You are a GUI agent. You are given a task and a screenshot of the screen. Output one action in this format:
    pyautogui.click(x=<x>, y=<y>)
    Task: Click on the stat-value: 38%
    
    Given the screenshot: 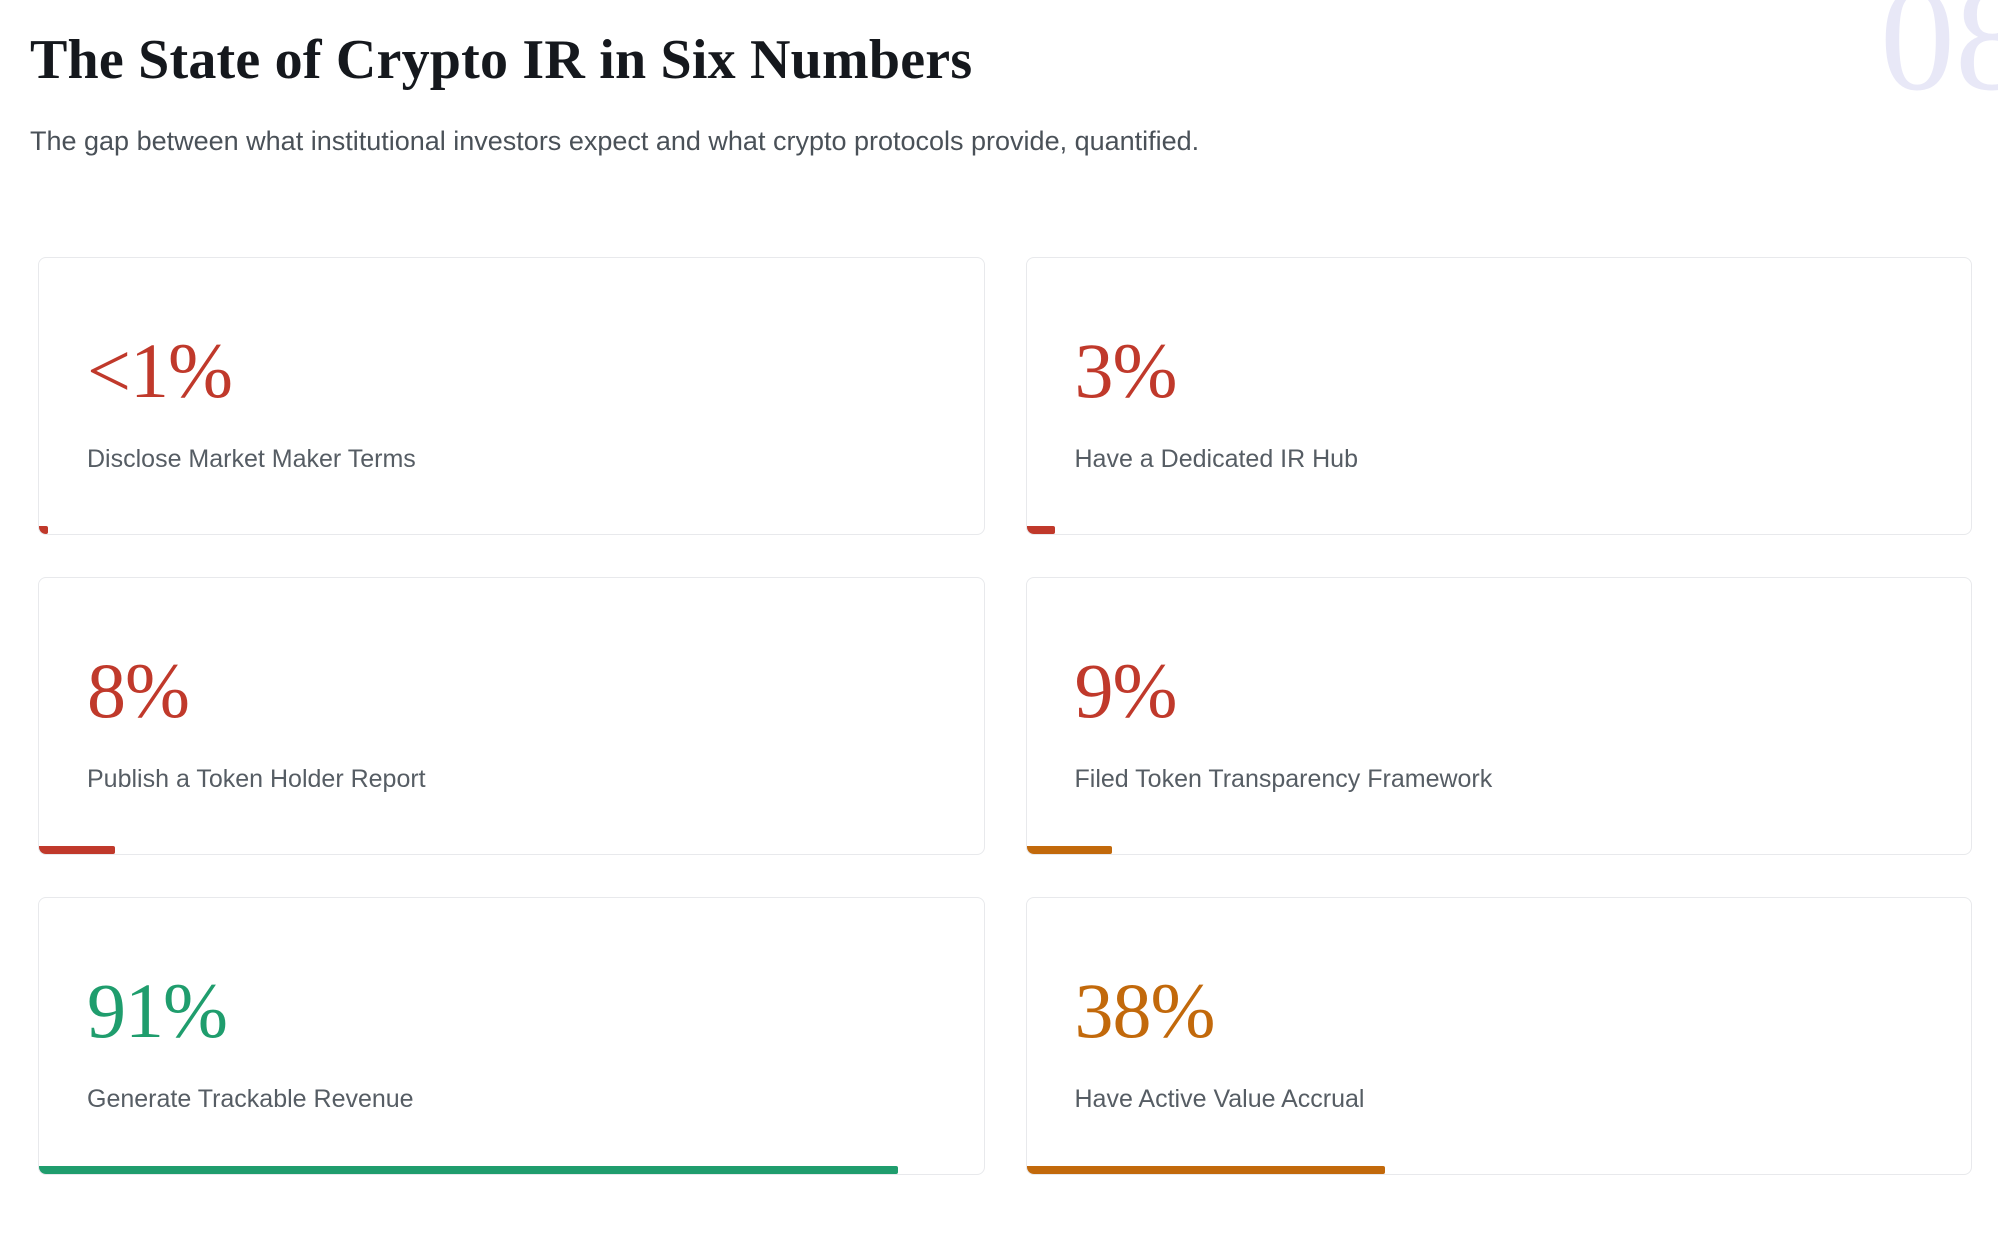 What is the action you would take?
    pyautogui.click(x=1145, y=1011)
    